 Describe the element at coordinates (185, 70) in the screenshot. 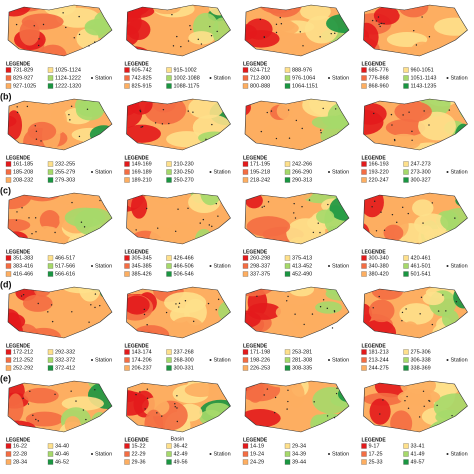

I see `legend-entry: 915-1002` at that location.